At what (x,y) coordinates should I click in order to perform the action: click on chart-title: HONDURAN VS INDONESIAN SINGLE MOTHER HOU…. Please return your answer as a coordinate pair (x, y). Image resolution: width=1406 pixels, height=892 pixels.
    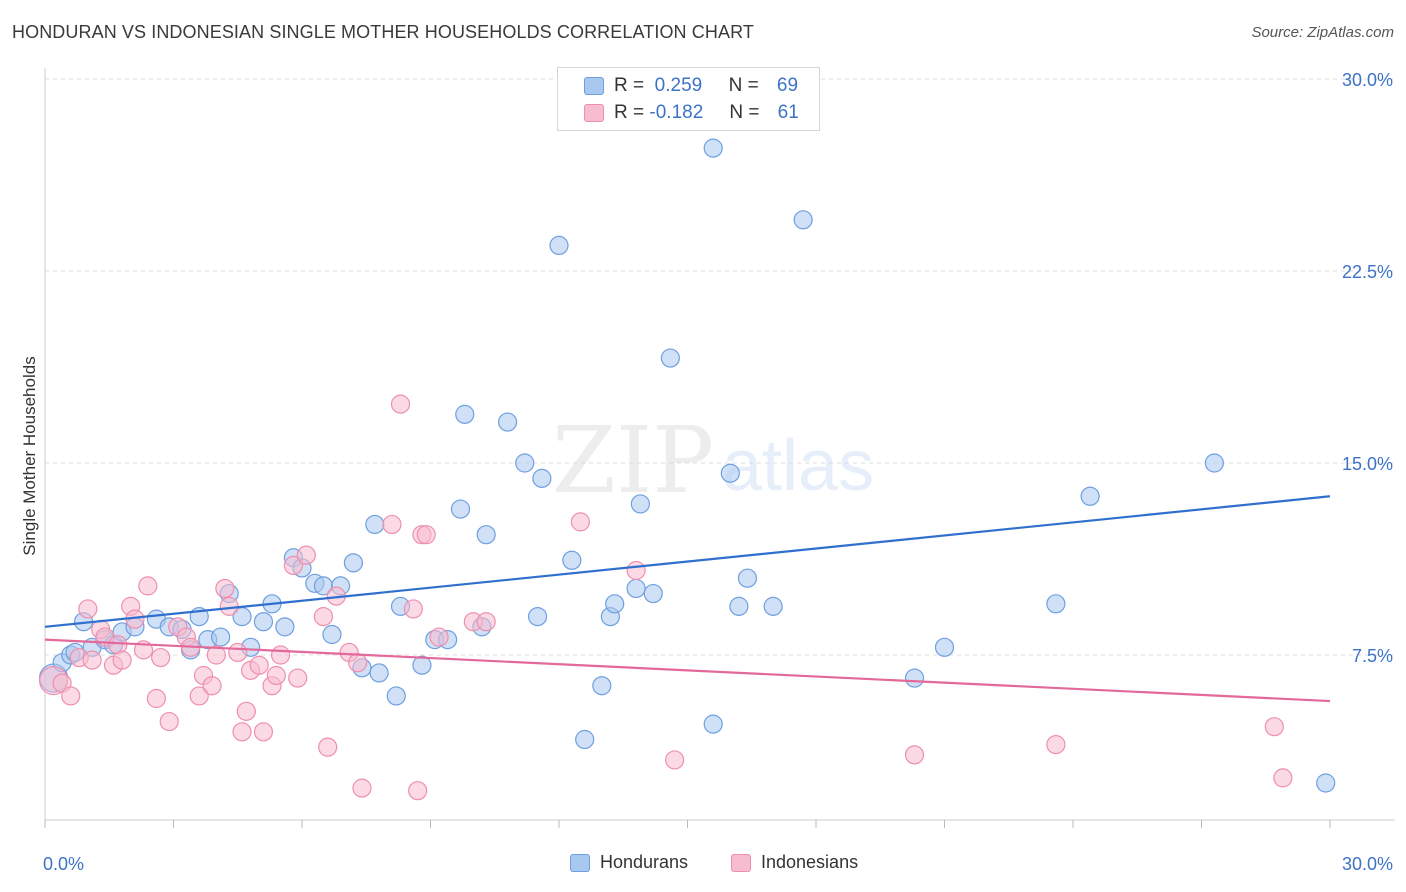
    Looking at the image, I should click on (383, 32).